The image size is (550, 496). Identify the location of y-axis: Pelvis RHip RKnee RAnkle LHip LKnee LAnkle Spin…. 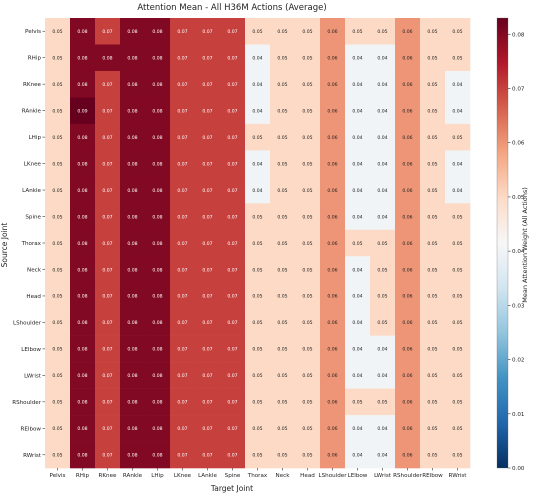
(28, 244).